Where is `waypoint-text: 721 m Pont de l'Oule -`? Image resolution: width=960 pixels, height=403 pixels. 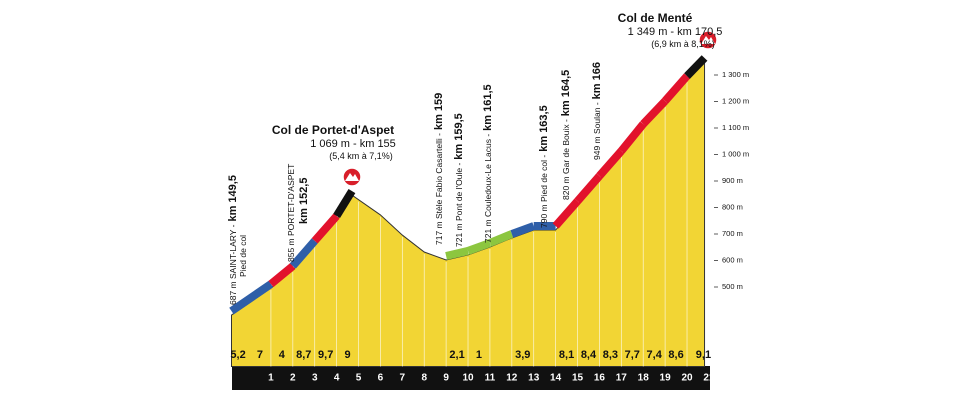 waypoint-text: 721 m Pont de l'Oule - is located at coordinates (459, 205).